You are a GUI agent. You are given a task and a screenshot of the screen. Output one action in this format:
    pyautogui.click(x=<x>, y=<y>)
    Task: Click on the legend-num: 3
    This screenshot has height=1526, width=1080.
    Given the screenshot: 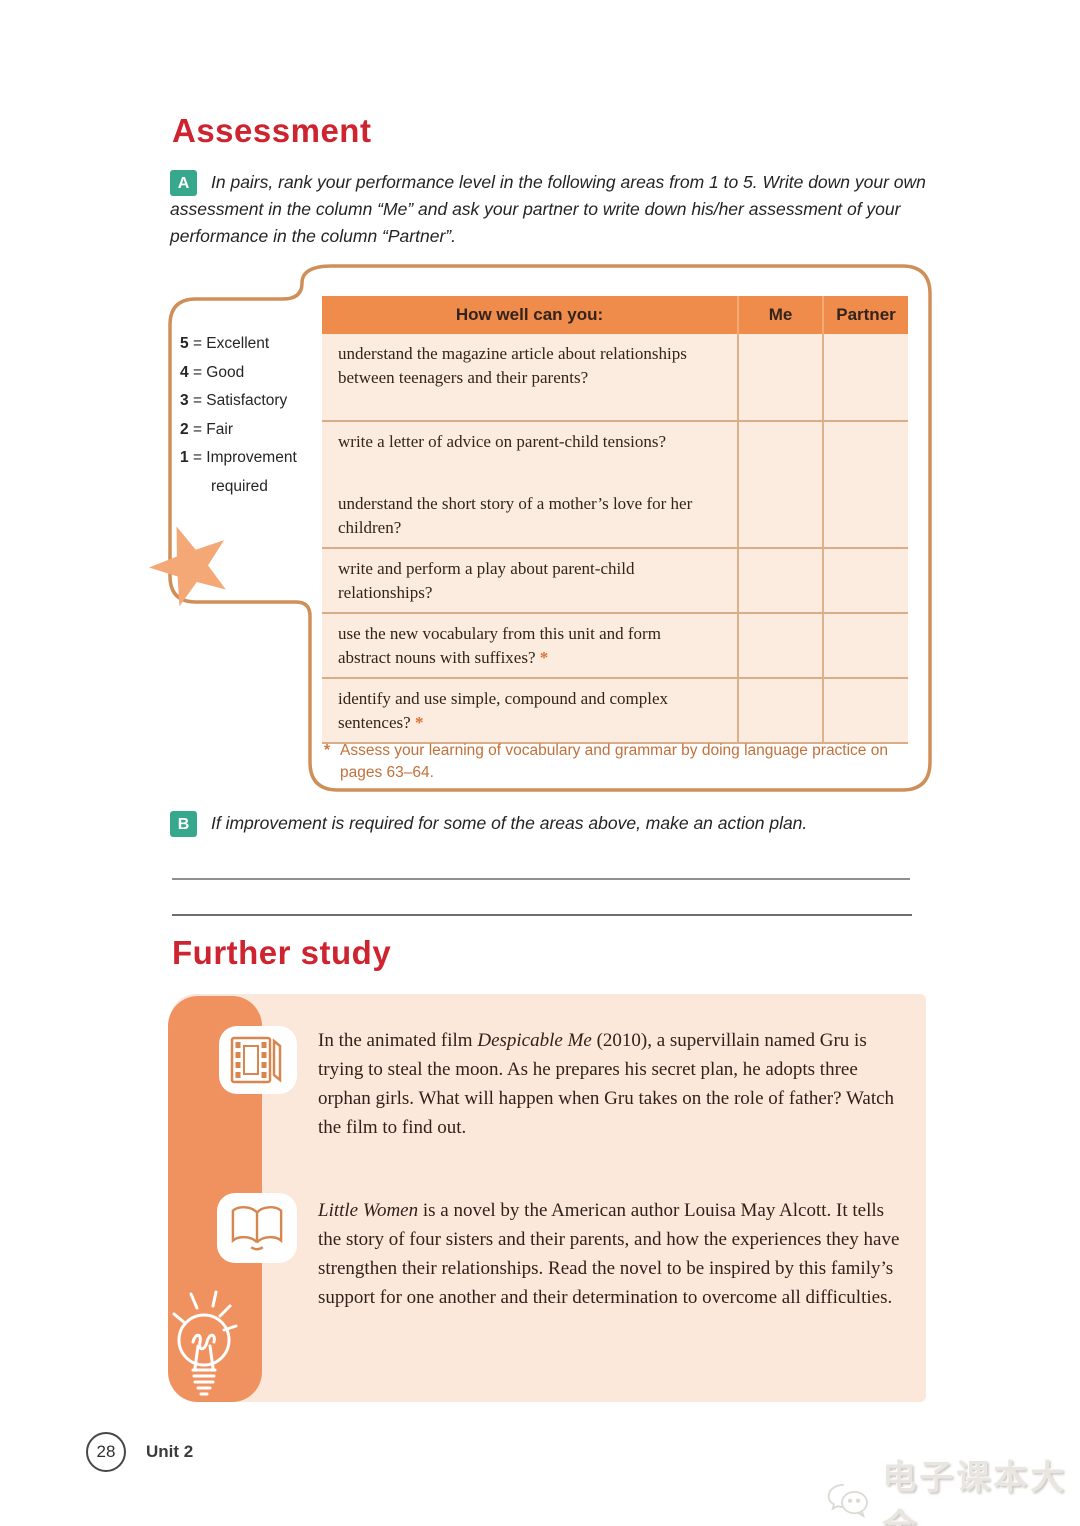 What is the action you would take?
    pyautogui.click(x=184, y=400)
    